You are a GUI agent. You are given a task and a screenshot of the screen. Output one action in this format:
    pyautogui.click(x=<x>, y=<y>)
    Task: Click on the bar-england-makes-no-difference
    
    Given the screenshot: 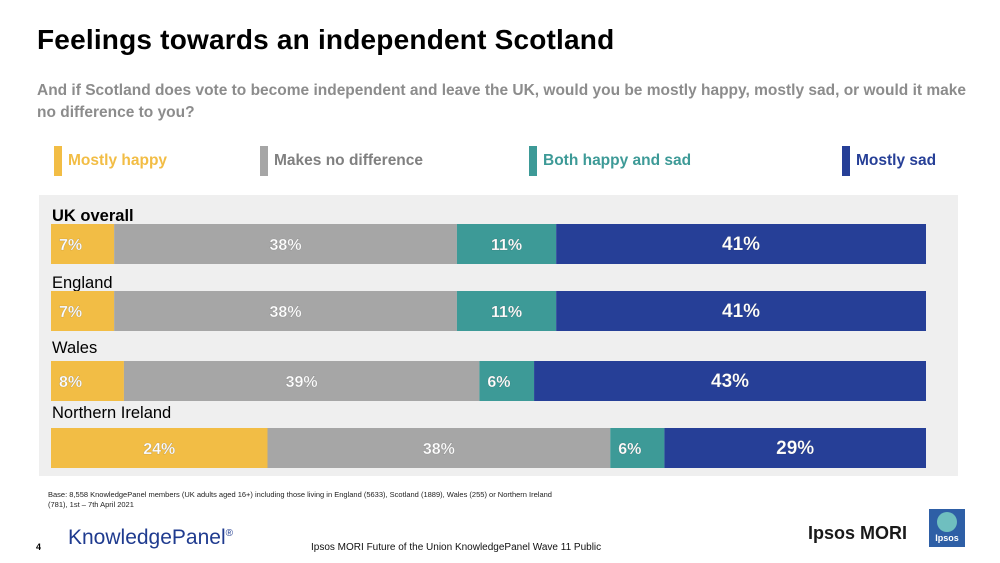 What is the action you would take?
    pyautogui.click(x=285, y=311)
    